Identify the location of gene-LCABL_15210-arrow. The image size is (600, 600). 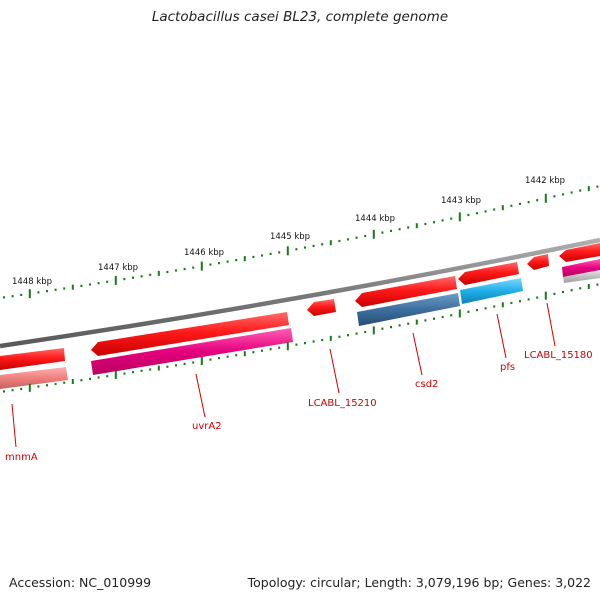
(321, 307).